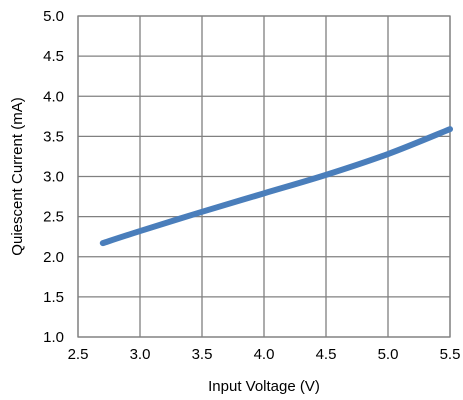 This screenshot has width=463, height=400. I want to click on y-tick-label: 3.0, so click(53, 177).